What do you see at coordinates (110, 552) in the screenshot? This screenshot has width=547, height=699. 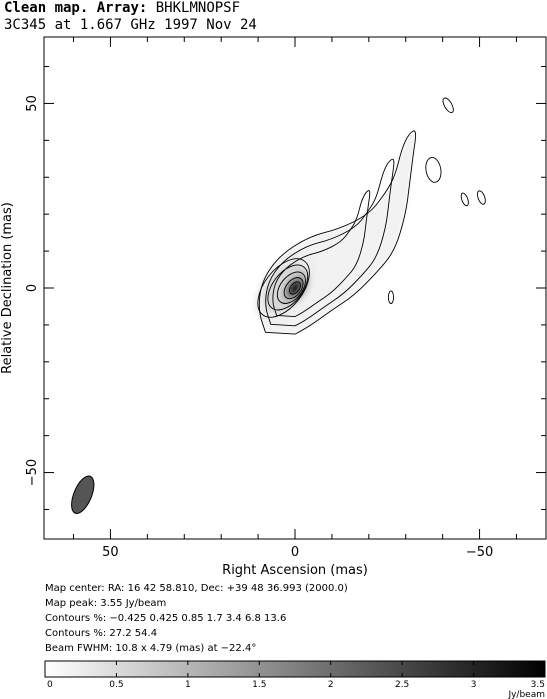 I see `x-tick-label: 50` at bounding box center [110, 552].